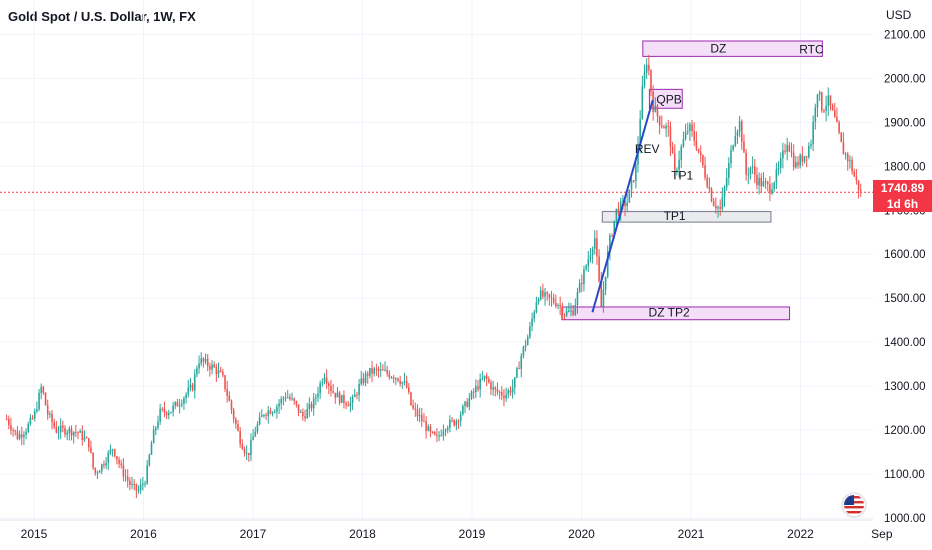 This screenshot has width=932, height=550. Describe the element at coordinates (905, 255) in the screenshot. I see `price-tick-label: 1600.00` at that location.